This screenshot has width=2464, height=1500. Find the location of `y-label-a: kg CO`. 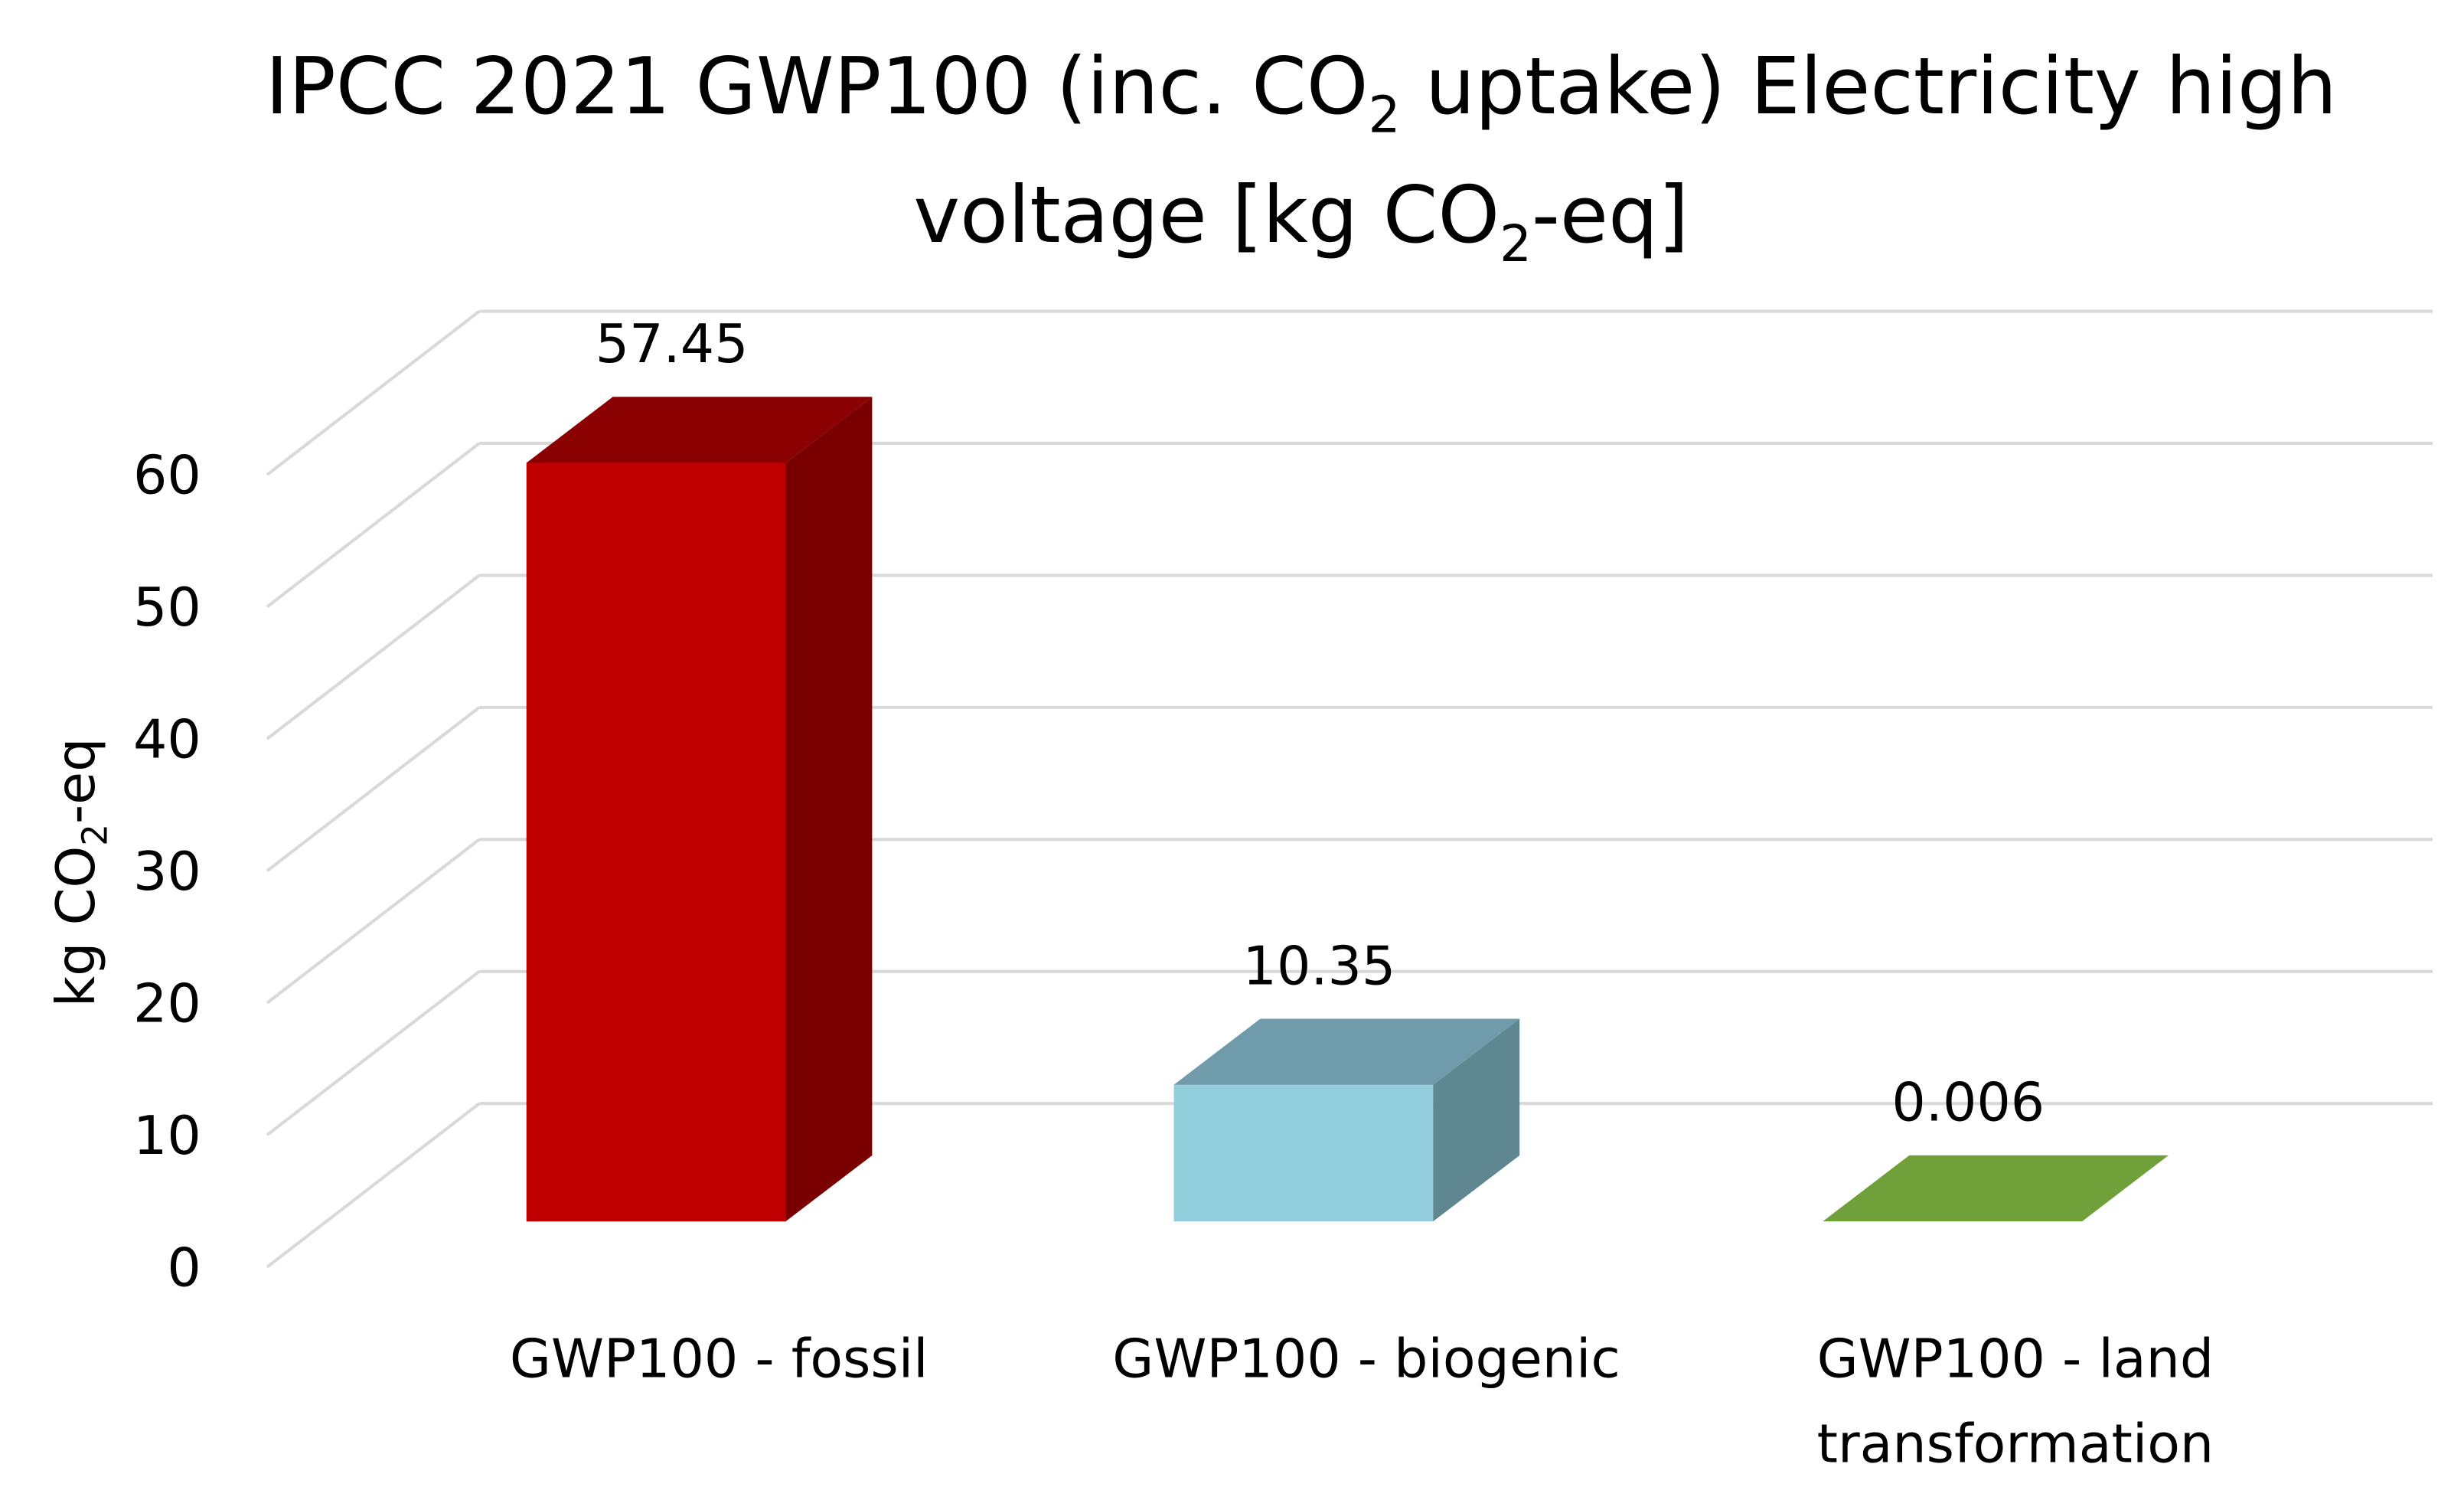

y-label-a: kg CO is located at coordinates (76, 927).